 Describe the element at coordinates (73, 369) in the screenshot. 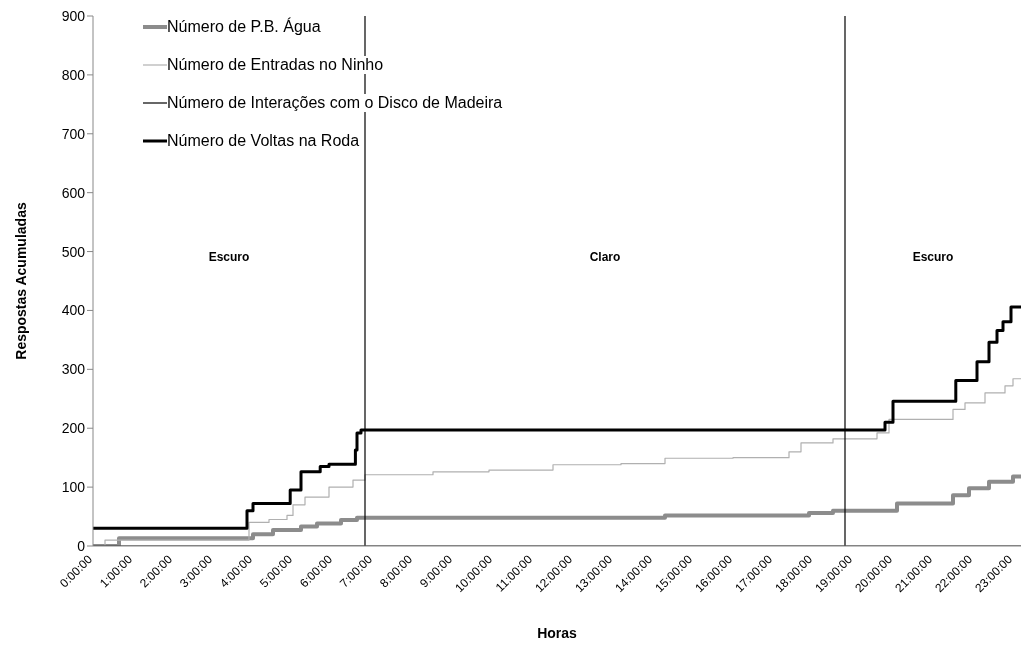

I see `y-tick-label: 300` at that location.